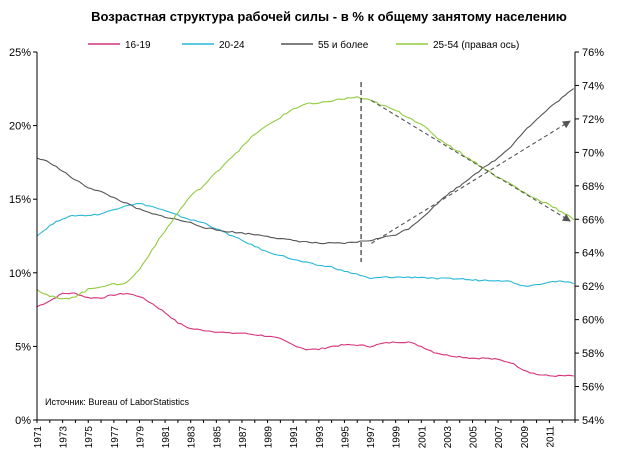  I want to click on x-tick-label: 1971, so click(38, 437).